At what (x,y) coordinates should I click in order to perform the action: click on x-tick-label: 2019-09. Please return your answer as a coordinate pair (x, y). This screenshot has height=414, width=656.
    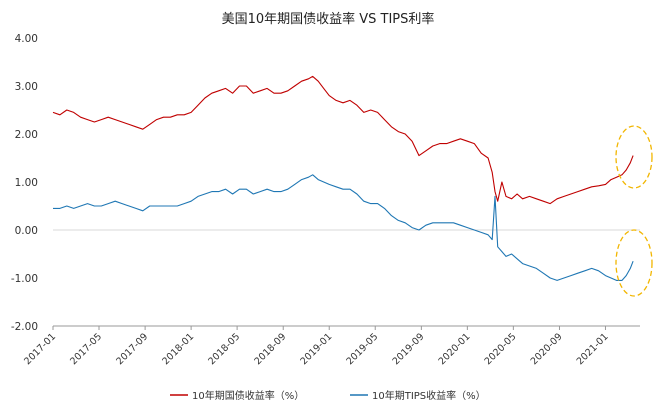
    Looking at the image, I should click on (409, 349).